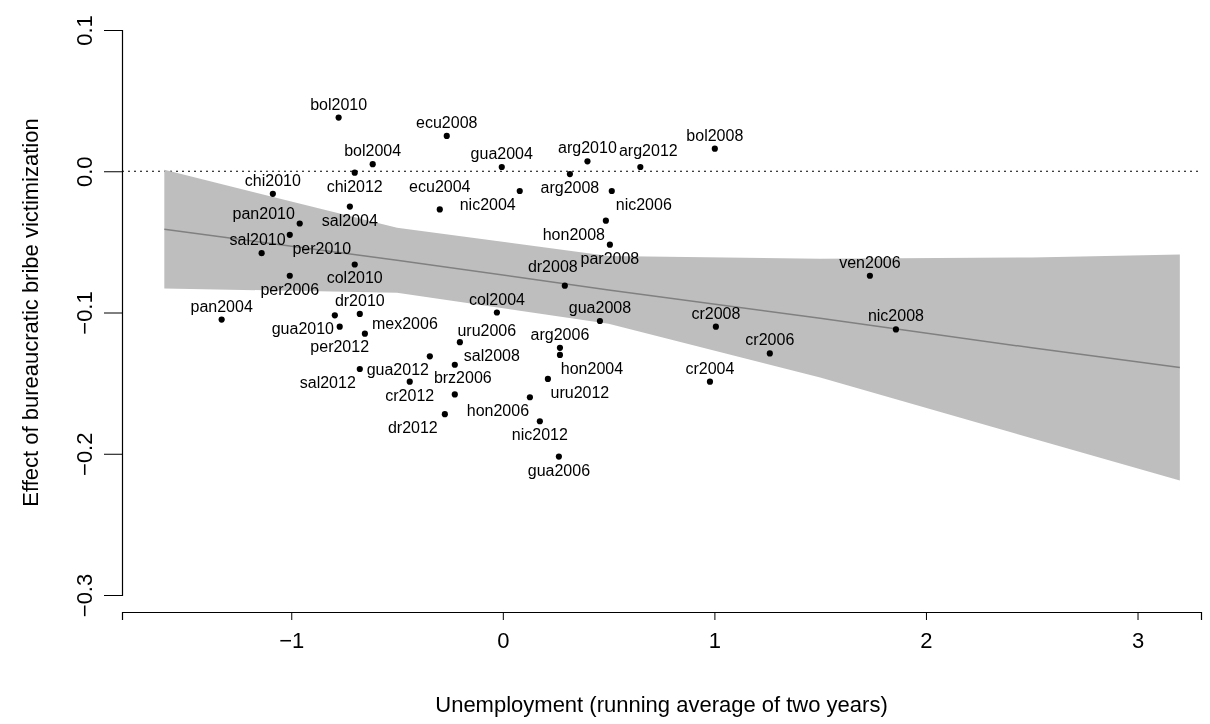 The image size is (1210, 724). Describe the element at coordinates (339, 104) in the screenshot. I see `data-label: bol2010` at that location.